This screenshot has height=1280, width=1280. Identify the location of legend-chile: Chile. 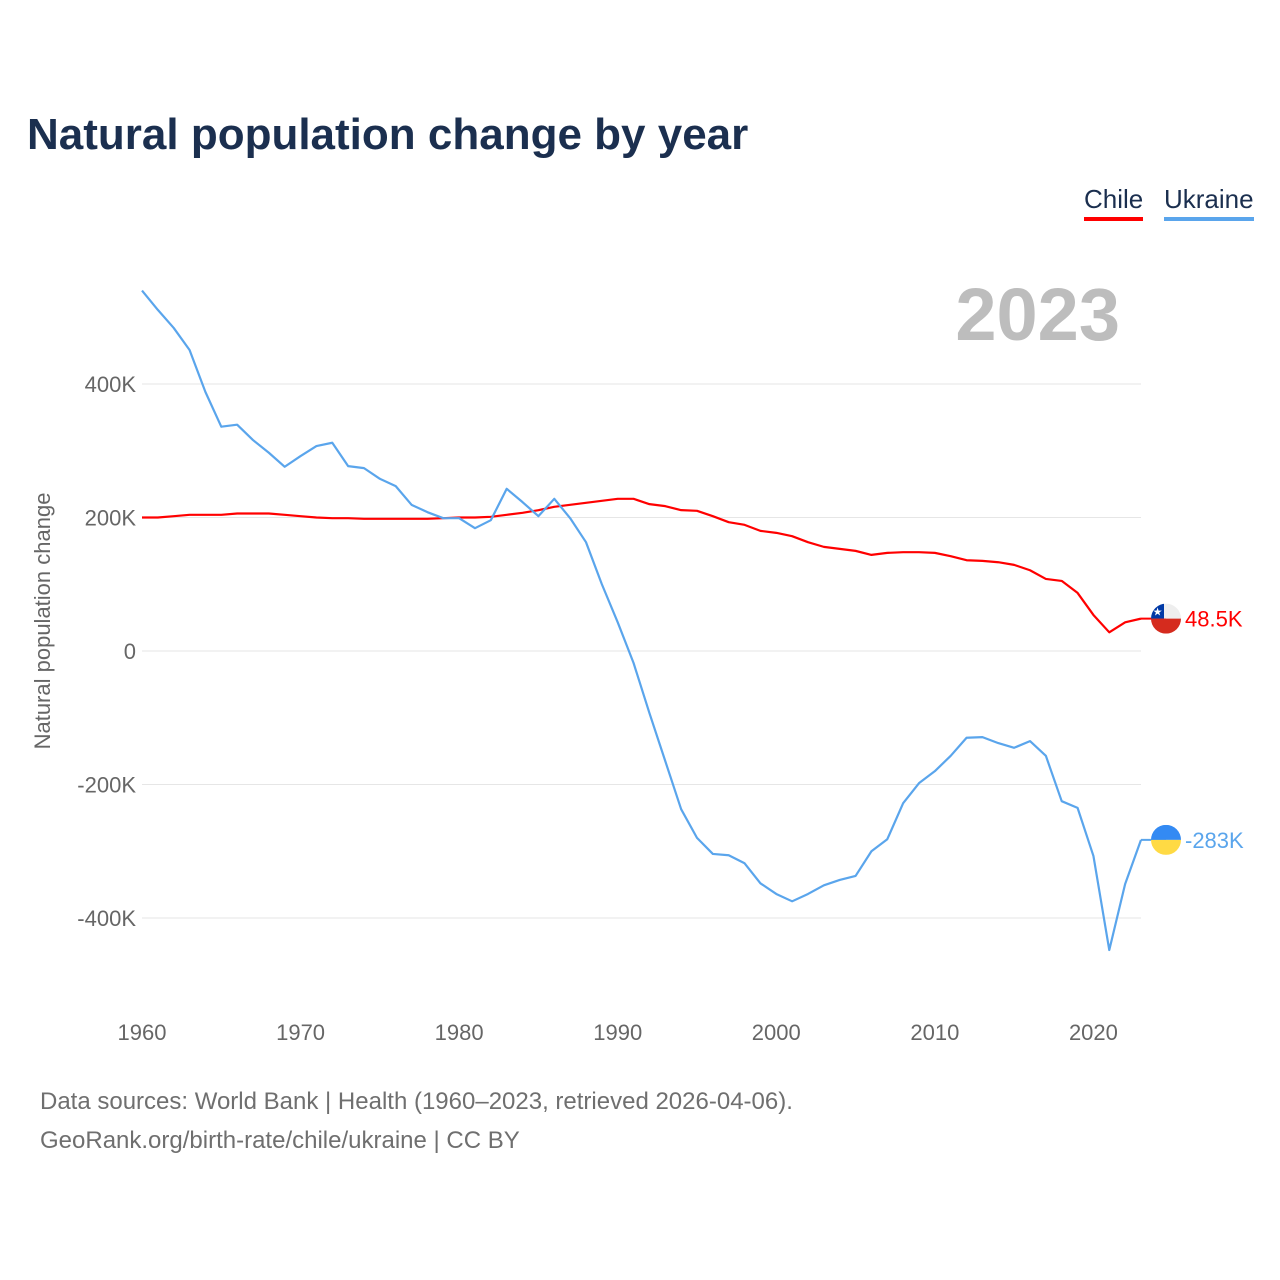
(1114, 202).